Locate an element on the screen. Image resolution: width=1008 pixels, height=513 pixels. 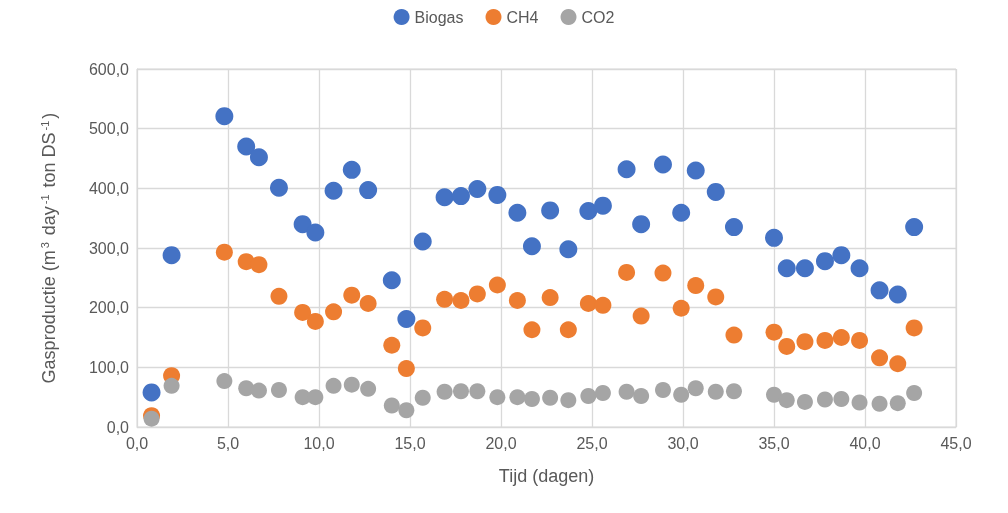
x-tick-label: 35,0 is located at coordinates (774, 443).